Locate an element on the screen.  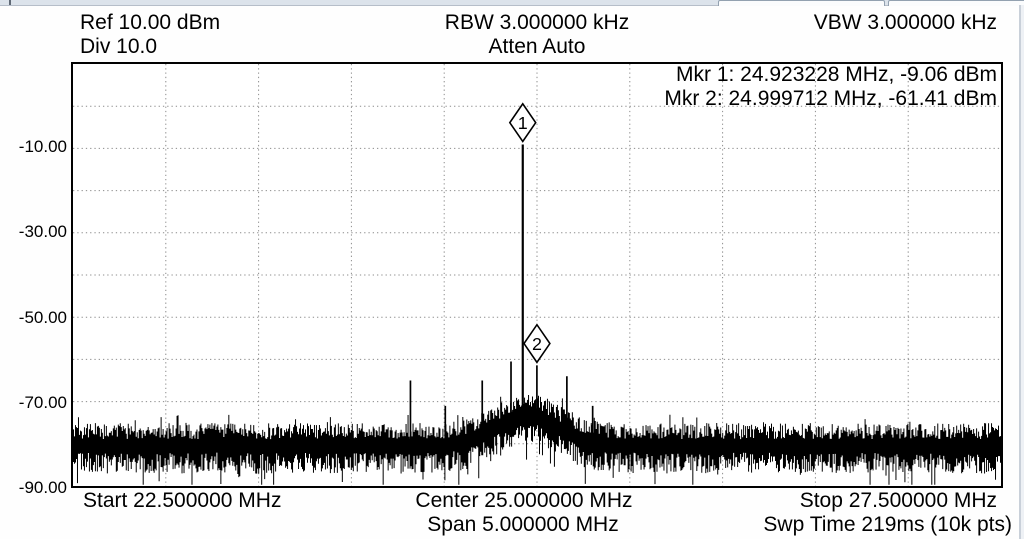
atten-label: Atten Auto is located at coordinates (537, 46).